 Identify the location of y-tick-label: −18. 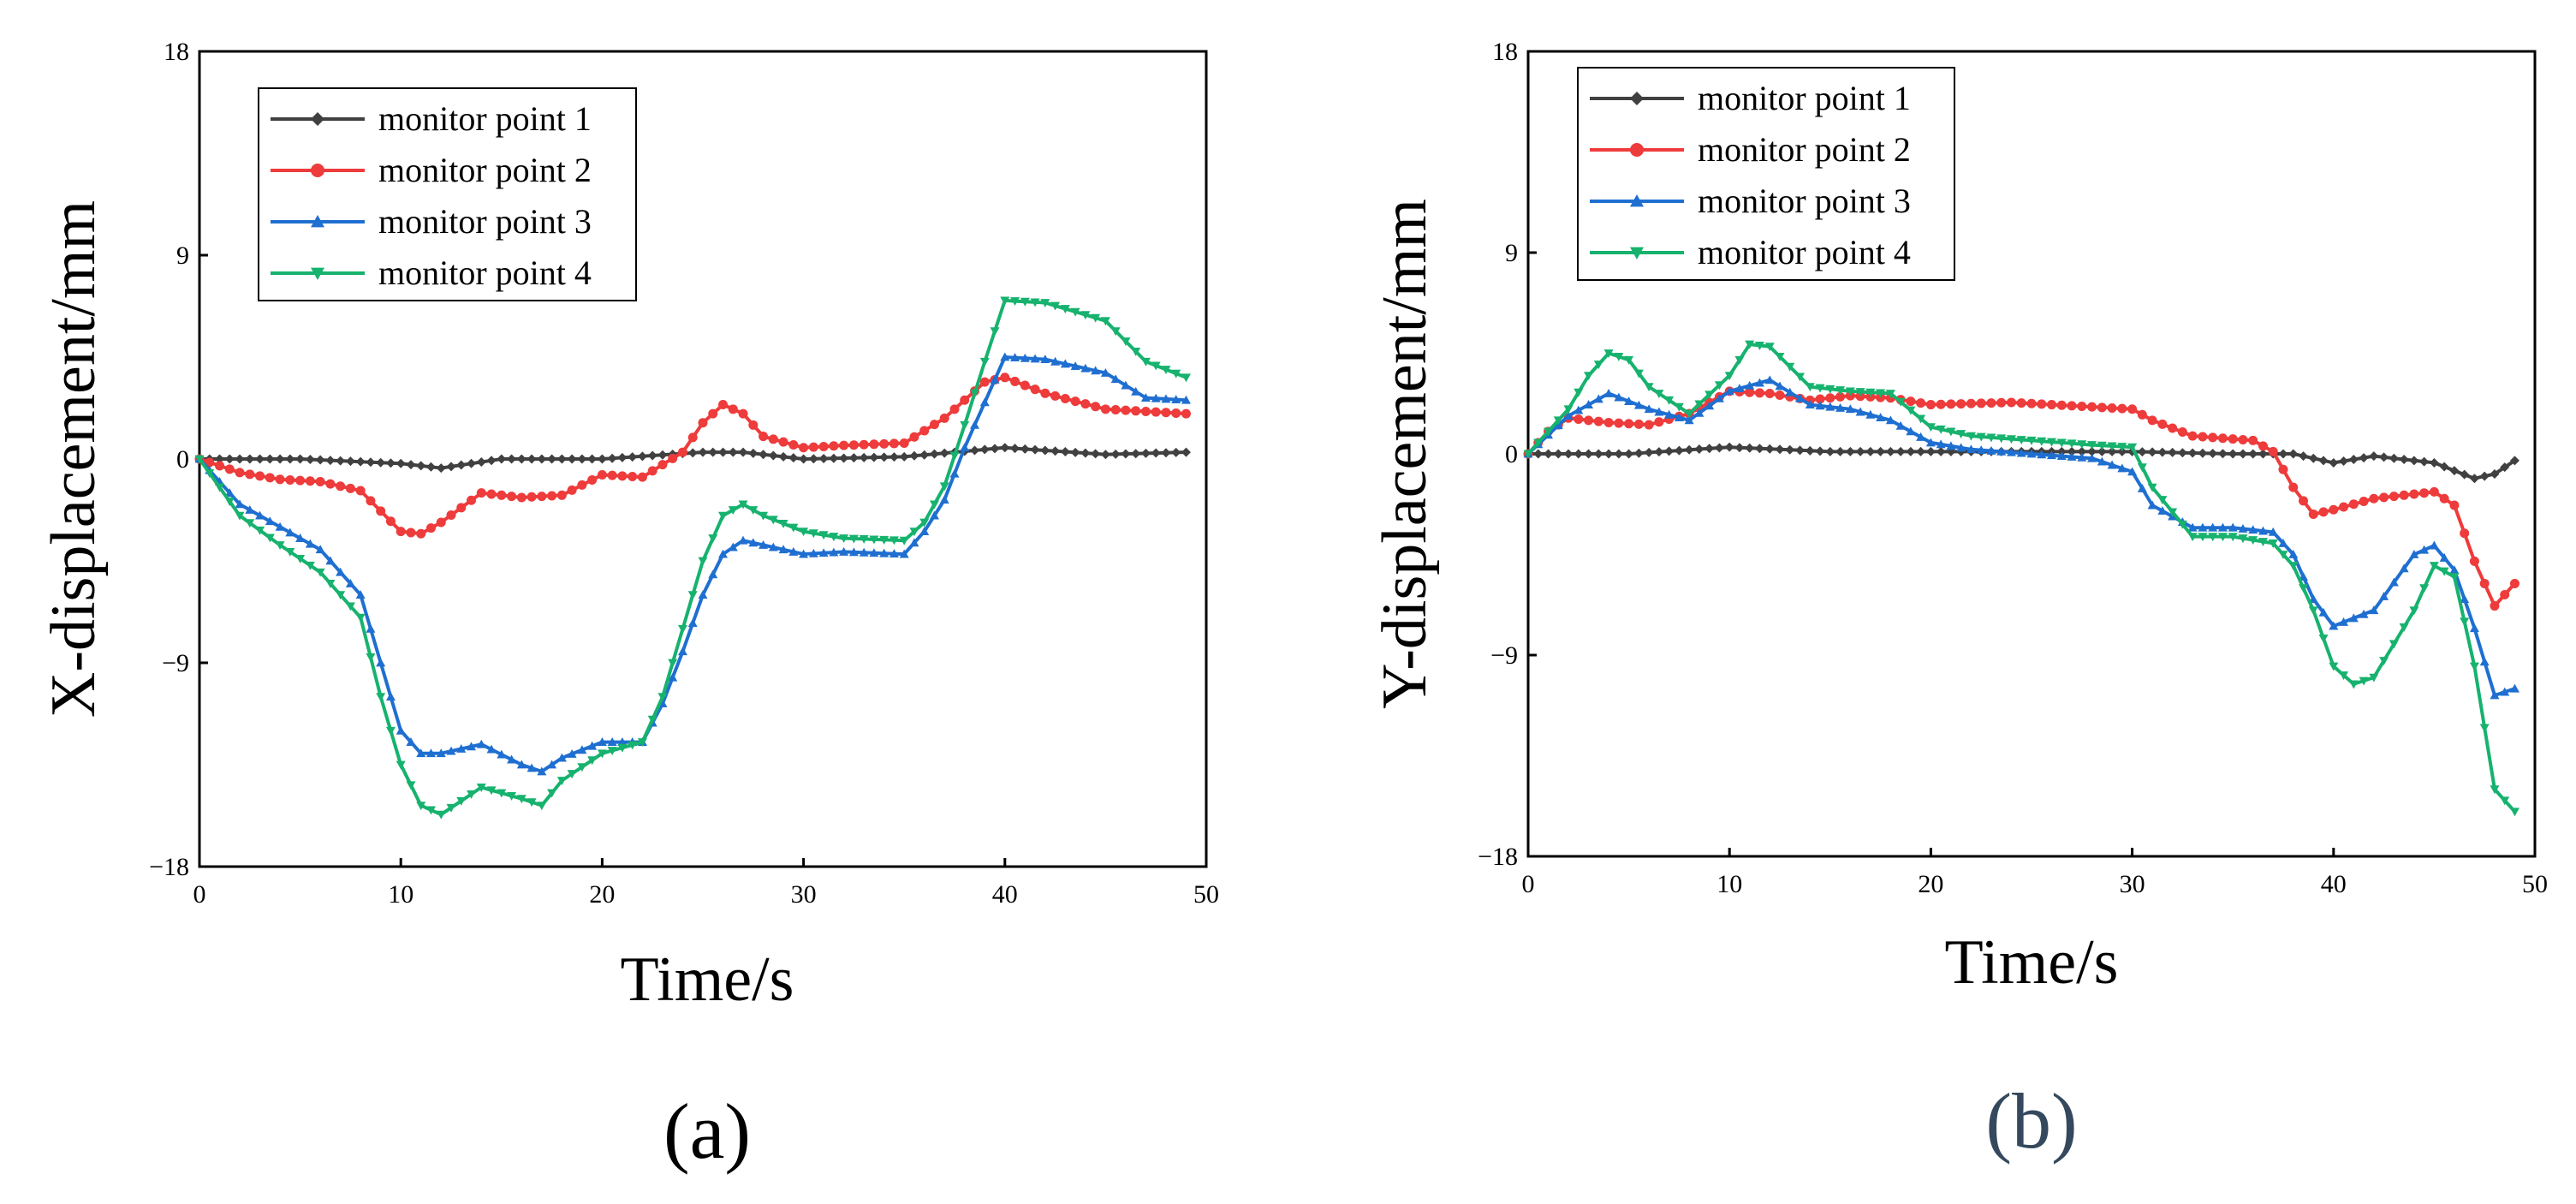
(169, 867).